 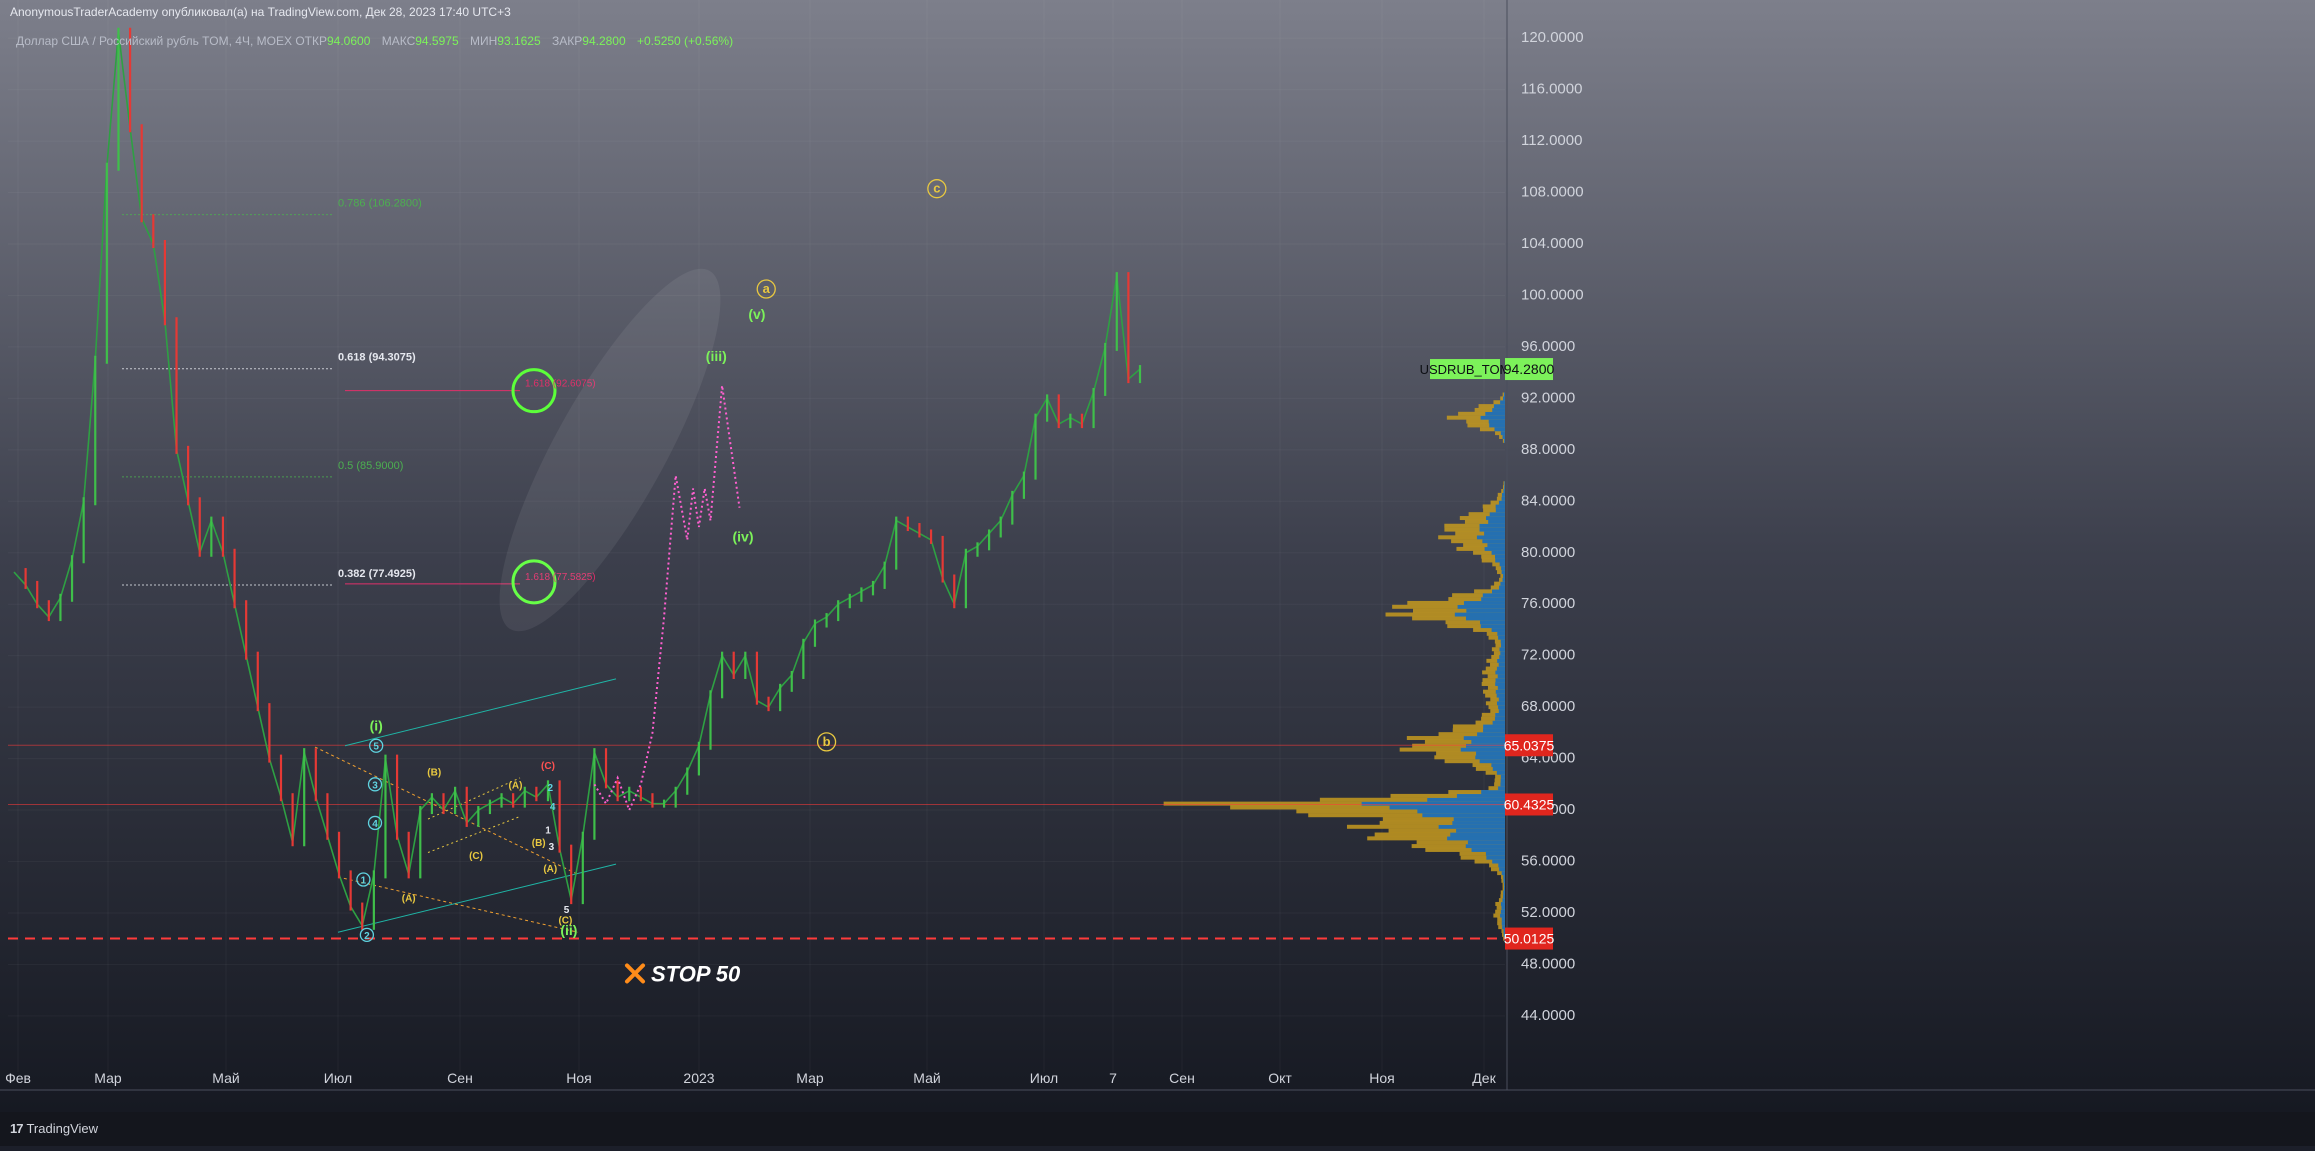 What do you see at coordinates (311, 41) in the screenshot?
I see `ohlc-open-label: ОТКР` at bounding box center [311, 41].